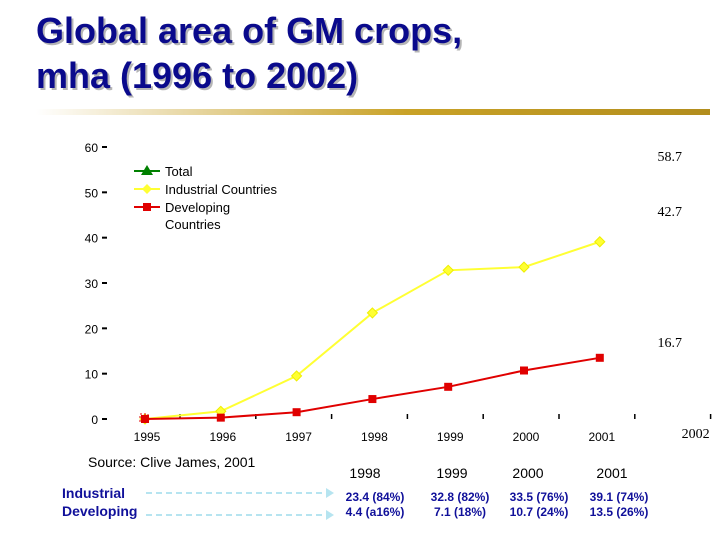 The width and height of the screenshot is (720, 540). I want to click on table-year-1998: 1998, so click(365, 473).